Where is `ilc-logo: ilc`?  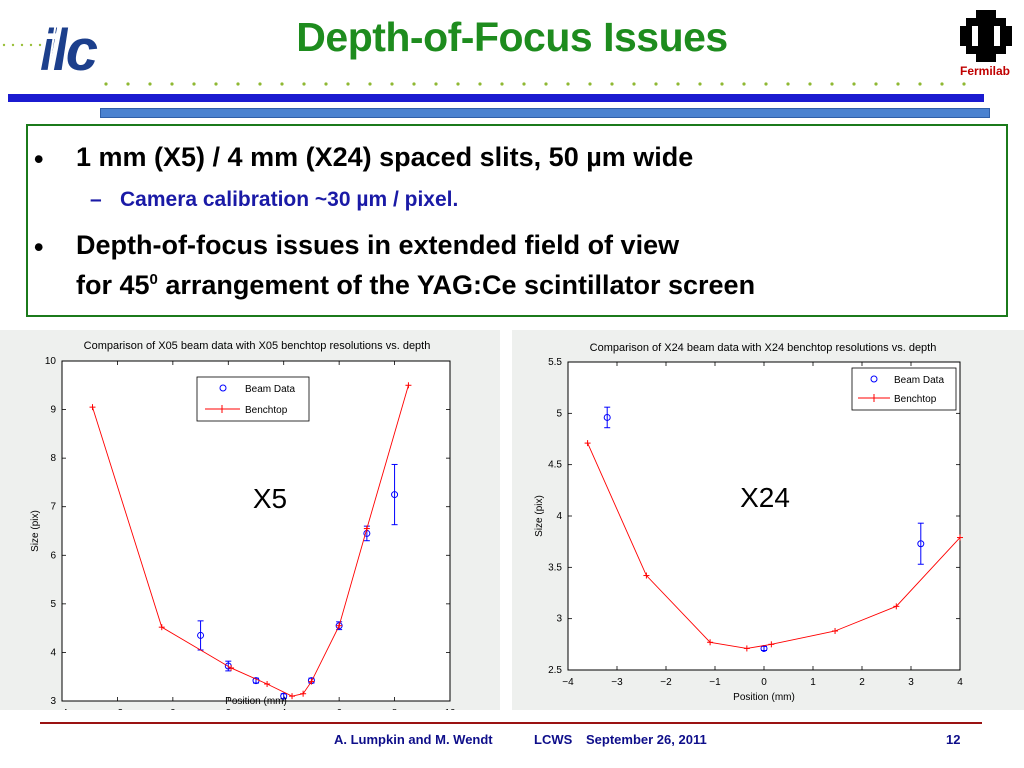 ilc-logo: ilc is located at coordinates (69, 48).